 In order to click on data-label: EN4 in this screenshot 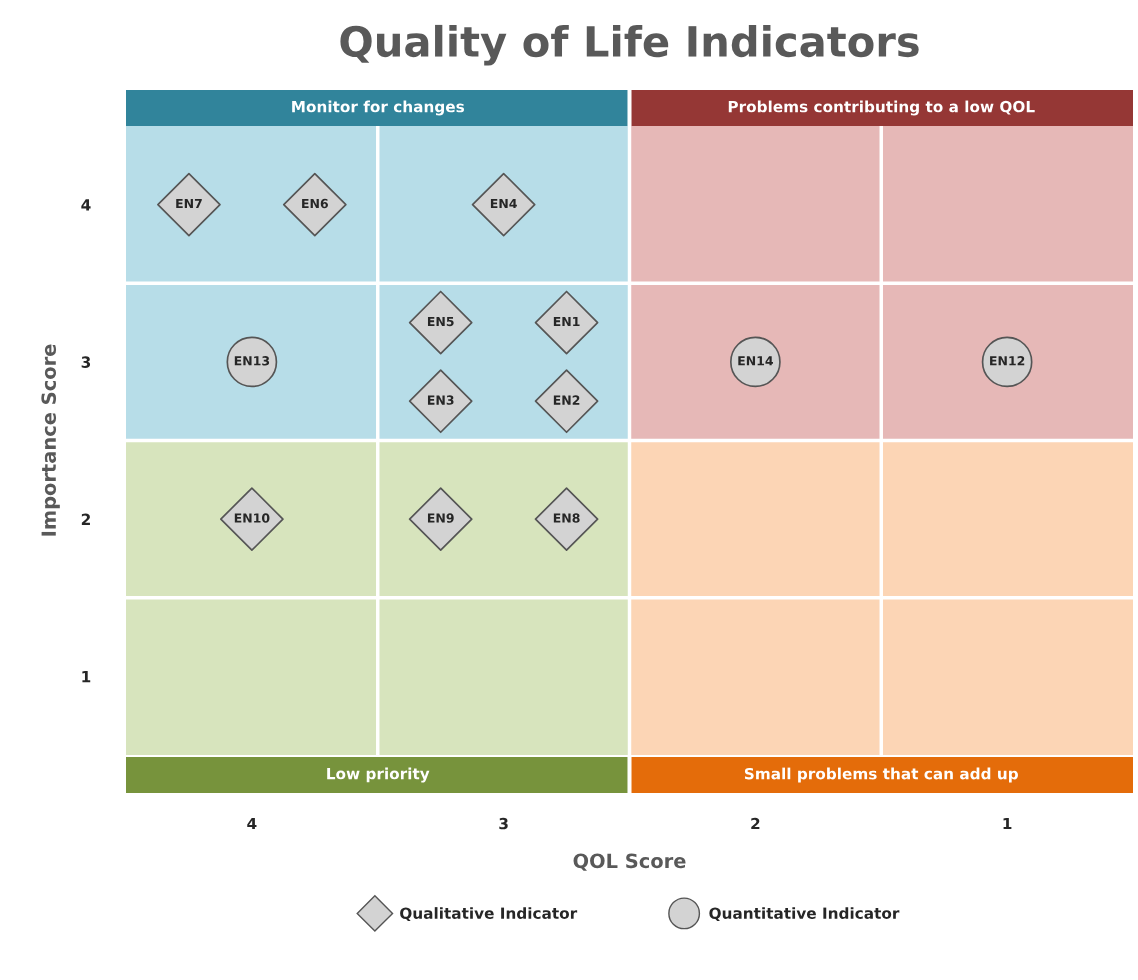, I will do `click(503, 203)`.